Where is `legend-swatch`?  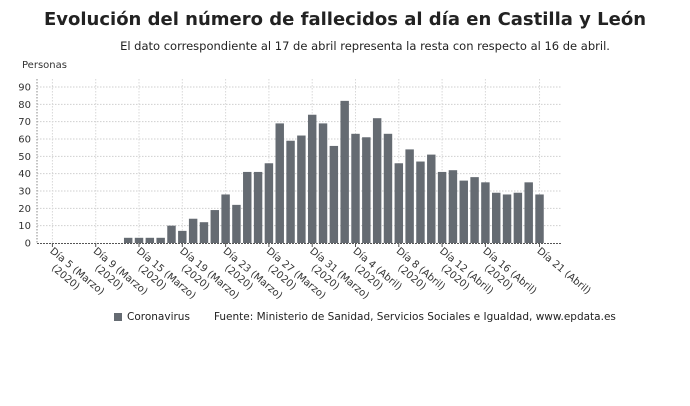 legend-swatch is located at coordinates (118, 317).